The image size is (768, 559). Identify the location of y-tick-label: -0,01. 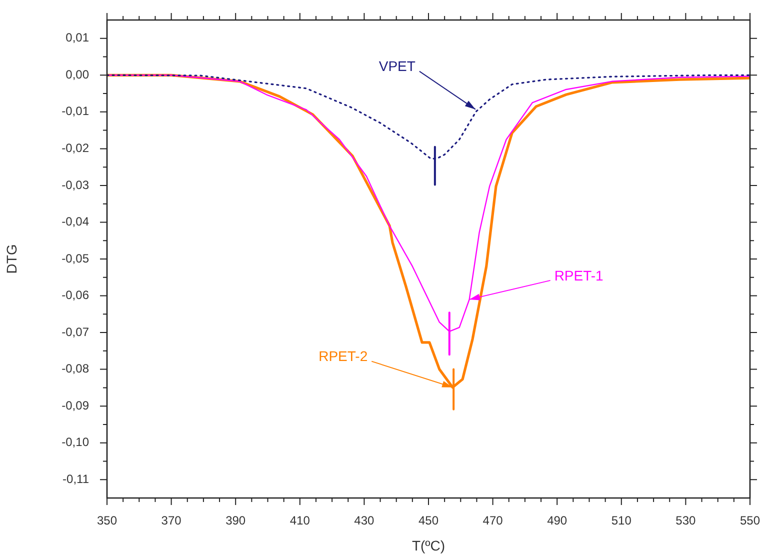
(76, 111).